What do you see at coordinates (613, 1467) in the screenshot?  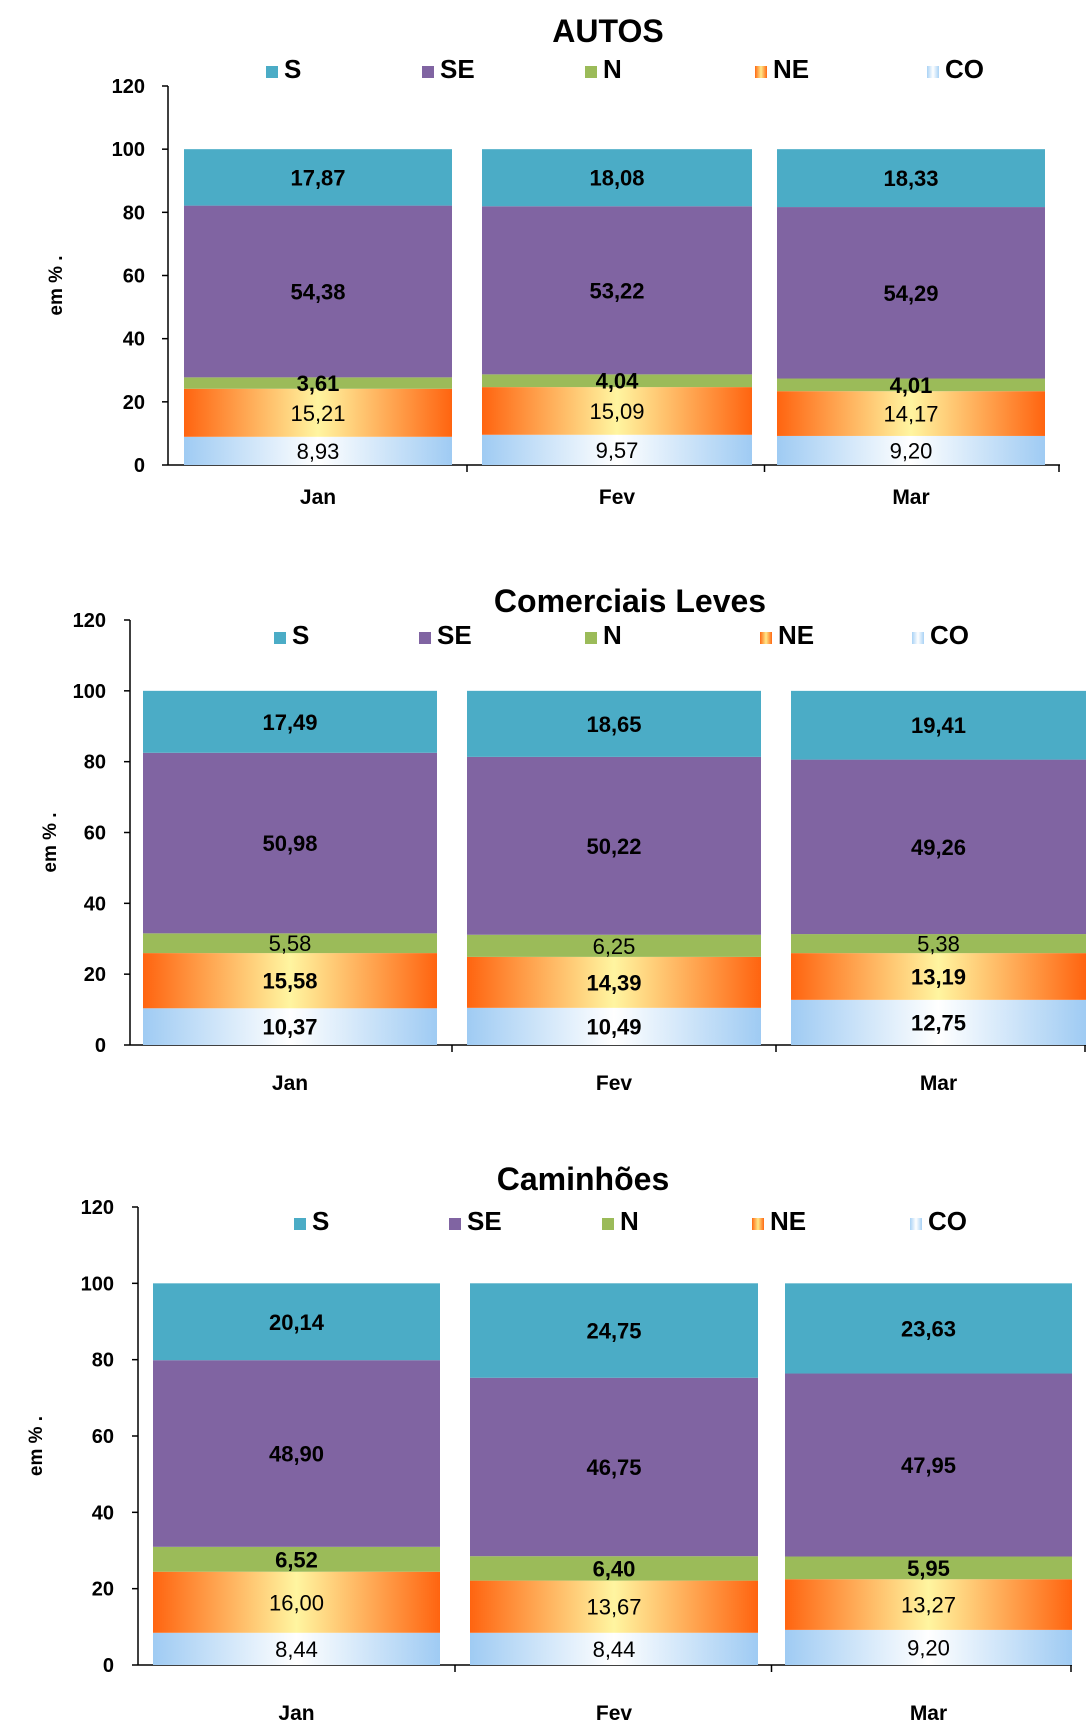 I see `data-label-se-fev: 46,75` at bounding box center [613, 1467].